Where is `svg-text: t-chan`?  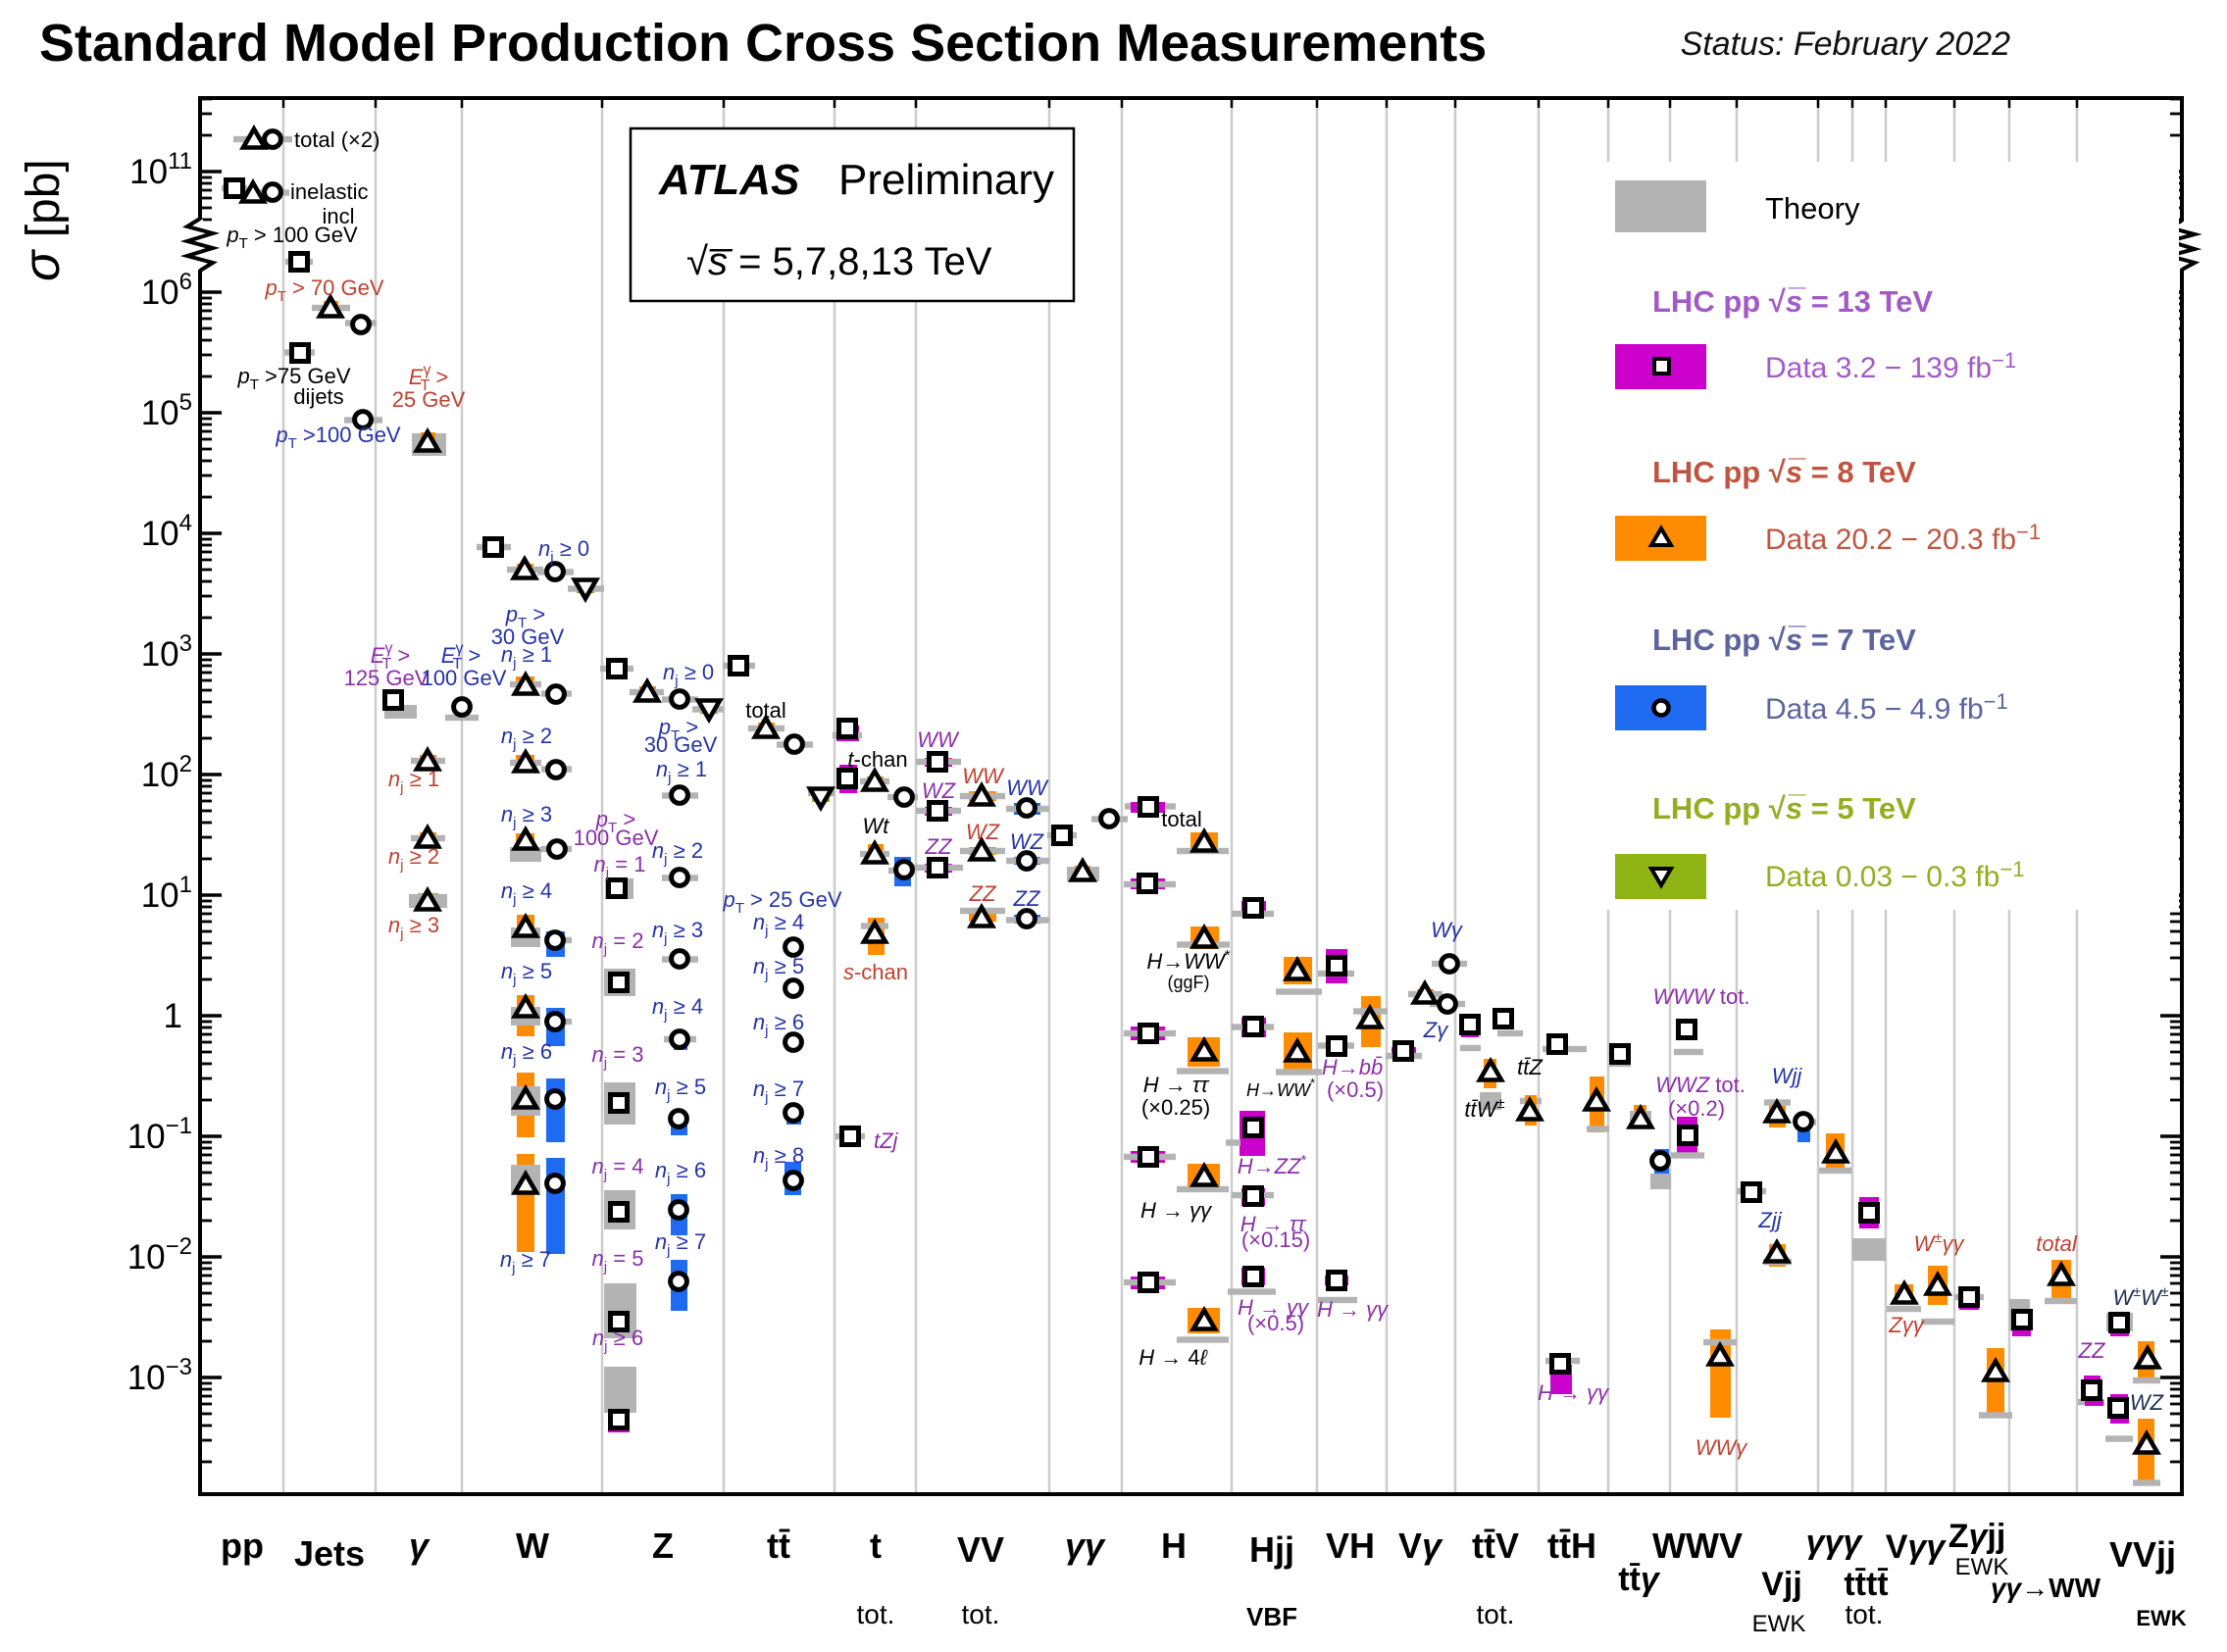 svg-text: t-chan is located at coordinates (877, 760).